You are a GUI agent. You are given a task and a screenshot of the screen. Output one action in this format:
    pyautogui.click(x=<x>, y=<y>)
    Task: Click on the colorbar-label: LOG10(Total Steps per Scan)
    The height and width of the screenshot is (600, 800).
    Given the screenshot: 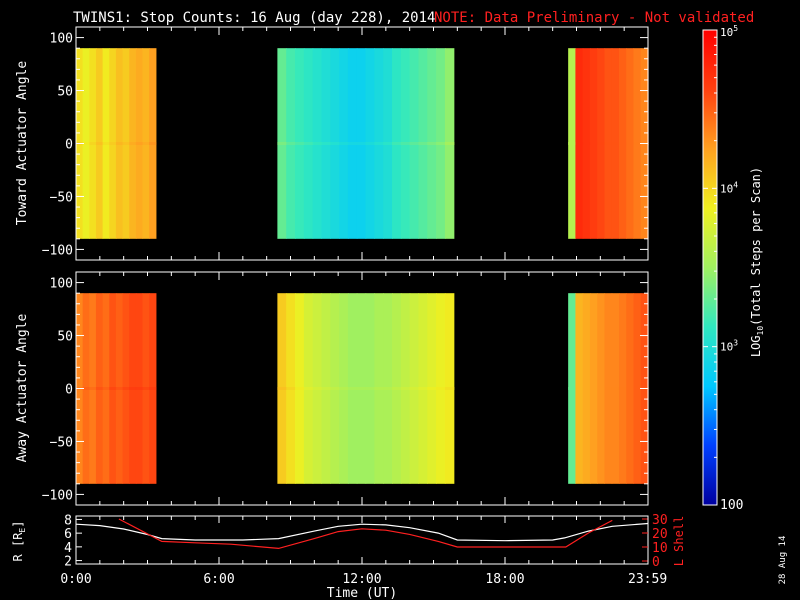 What is the action you would take?
    pyautogui.click(x=757, y=262)
    